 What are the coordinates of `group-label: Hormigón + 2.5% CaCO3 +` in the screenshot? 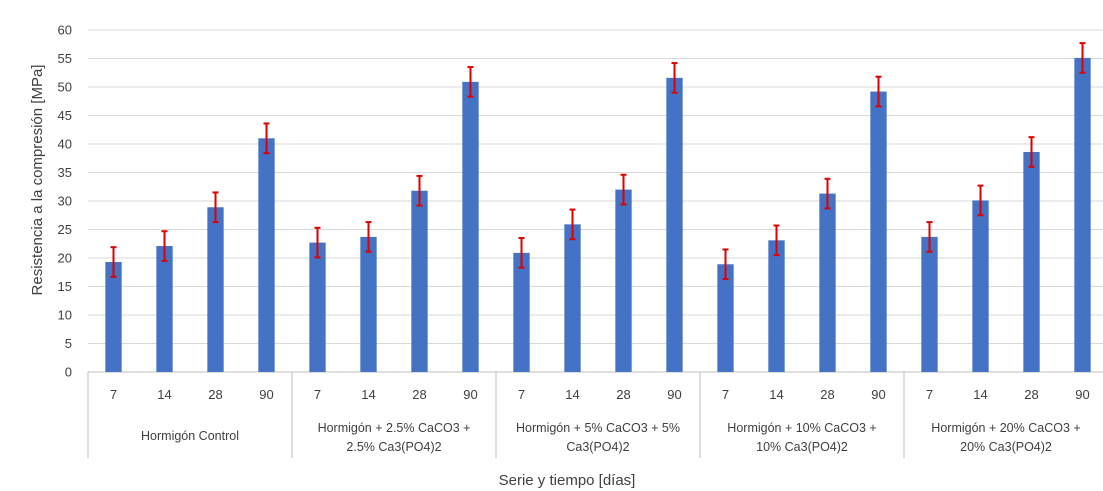 It's located at (394, 428).